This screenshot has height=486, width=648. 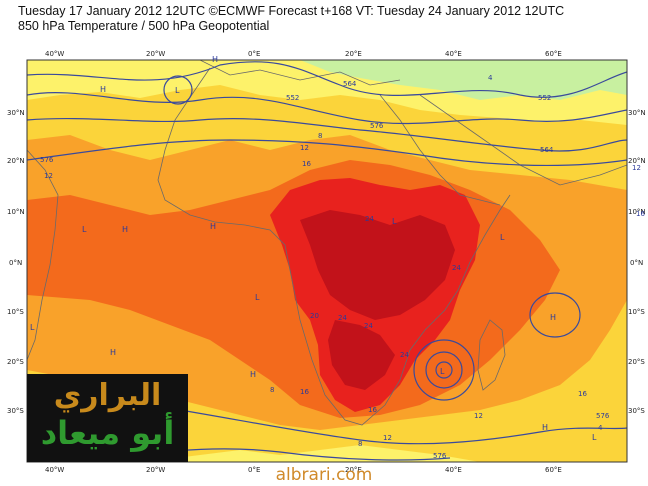 What do you see at coordinates (353, 54) in the screenshot?
I see `lon-top-label: 20°E` at bounding box center [353, 54].